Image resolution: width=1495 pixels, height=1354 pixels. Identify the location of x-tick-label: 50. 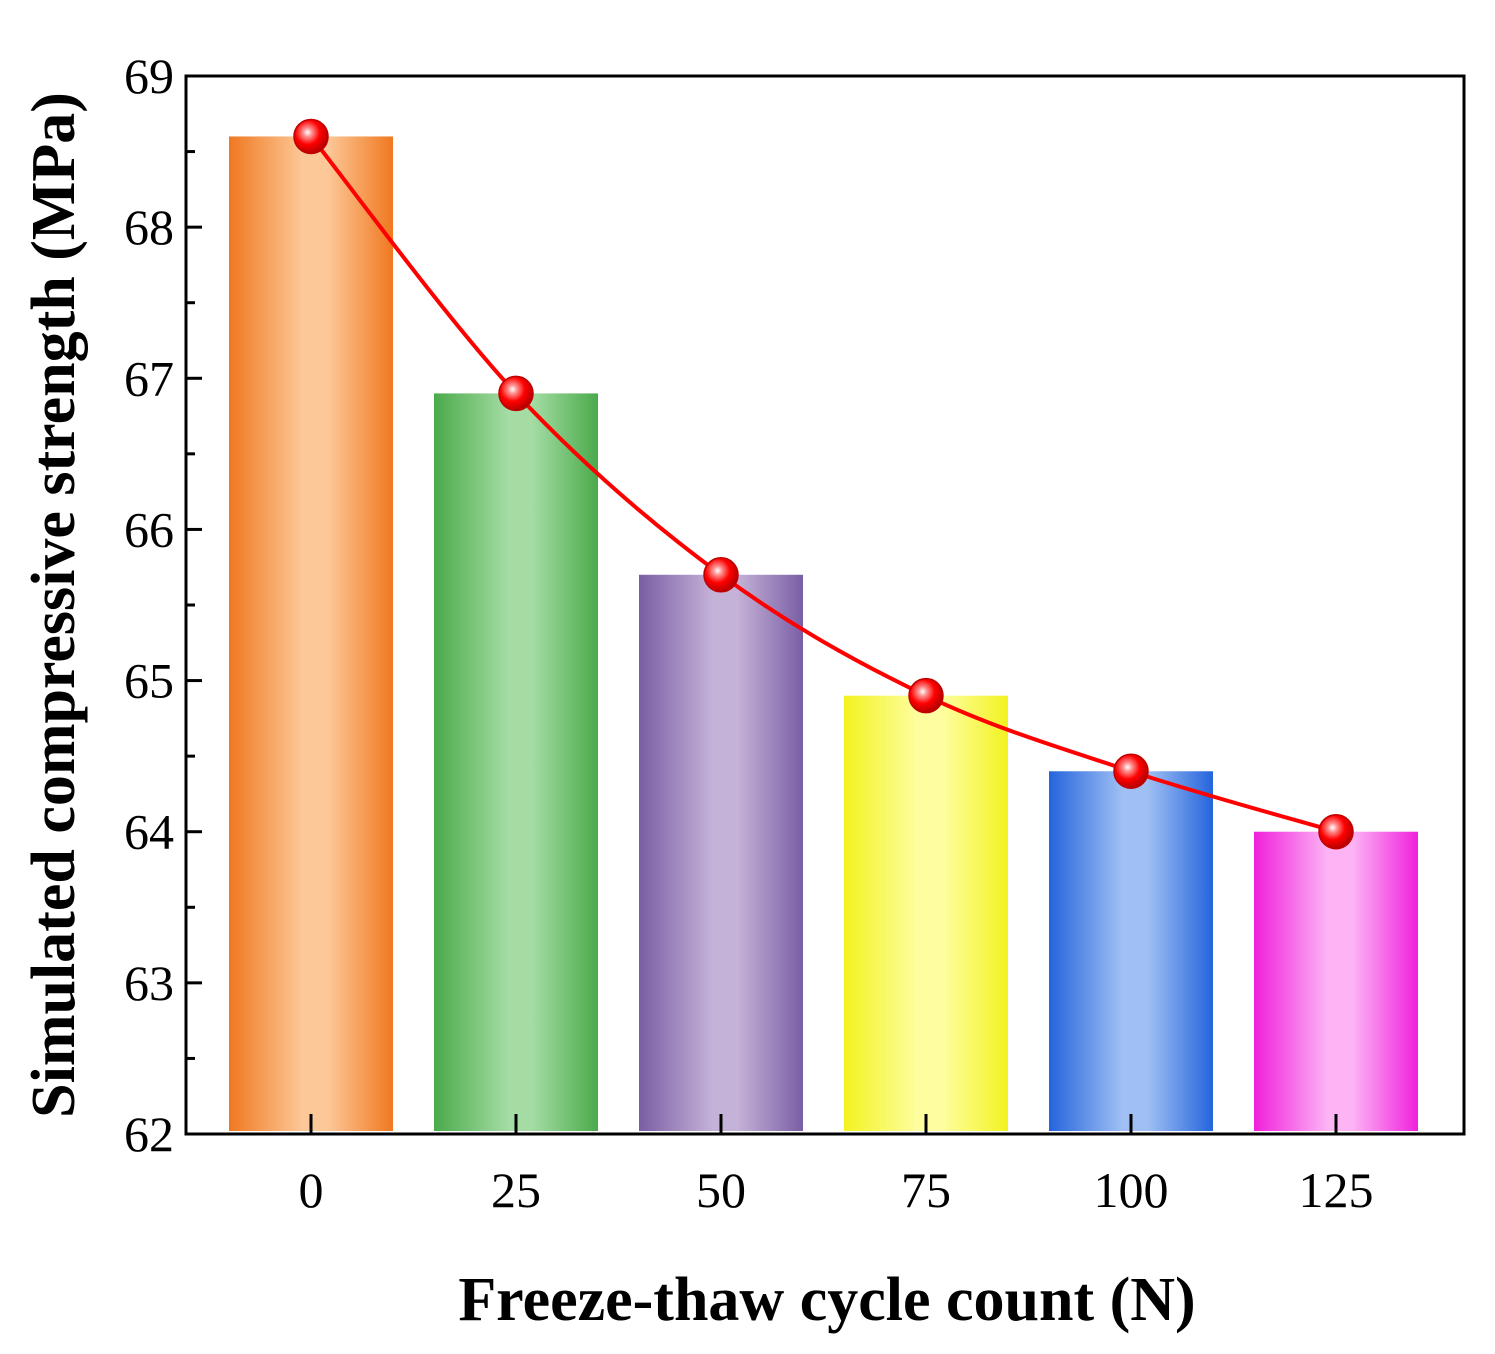
(721, 1190).